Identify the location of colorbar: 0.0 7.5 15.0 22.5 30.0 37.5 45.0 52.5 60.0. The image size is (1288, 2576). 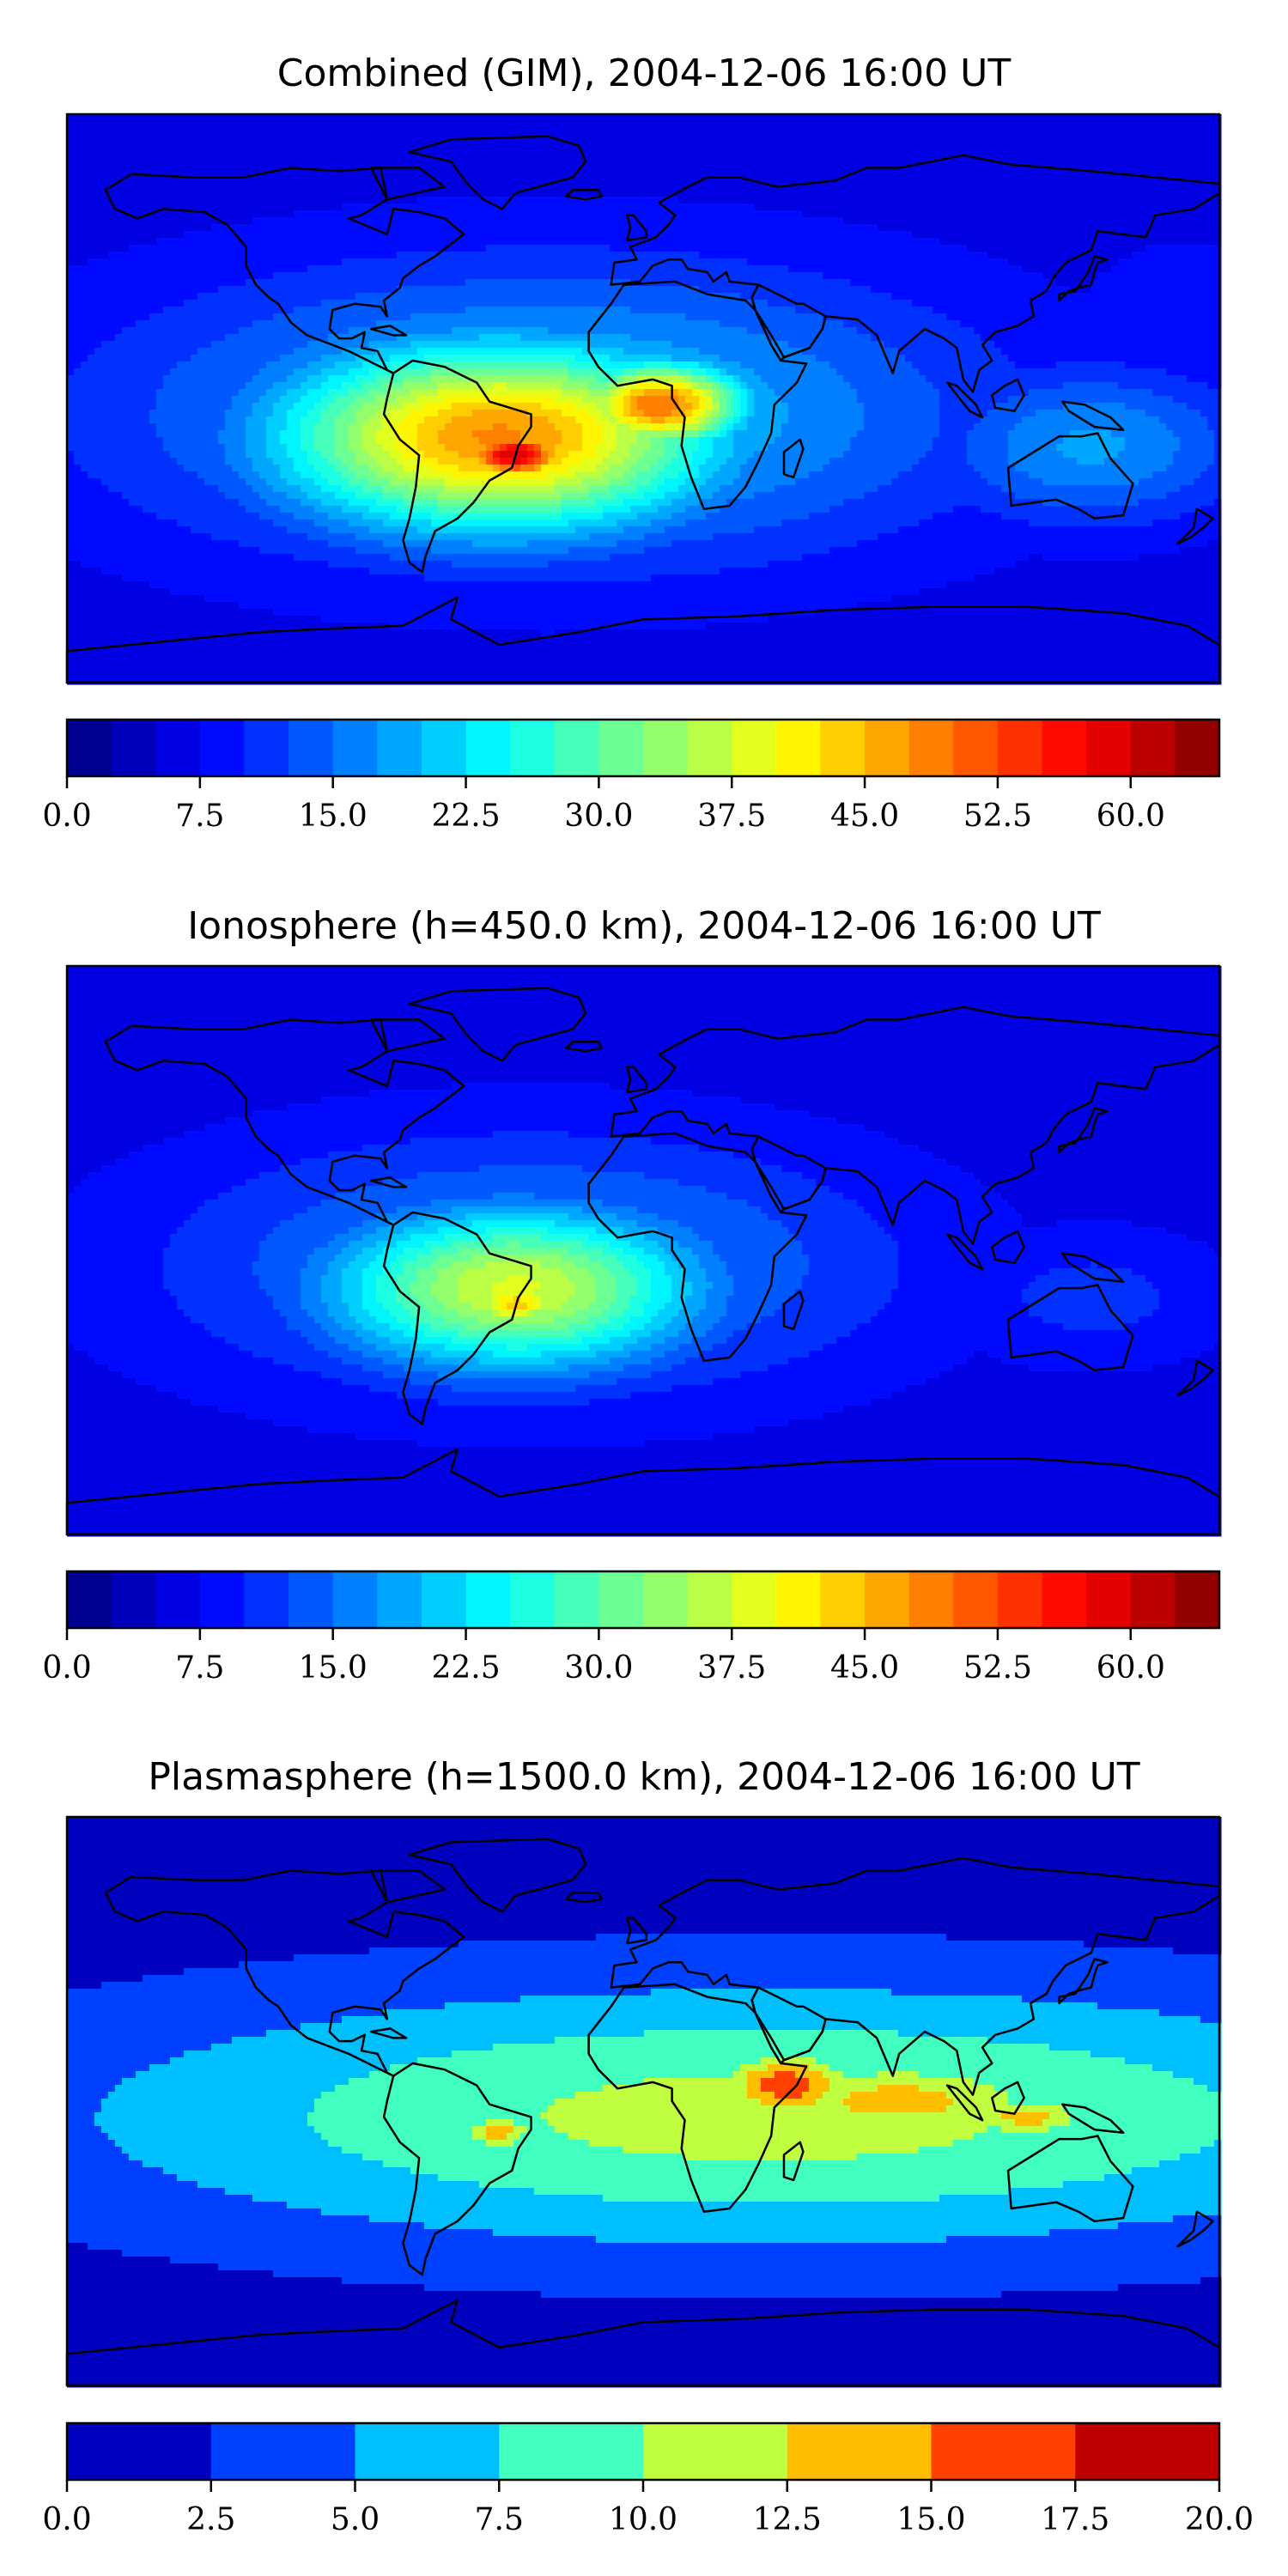
(631, 1628).